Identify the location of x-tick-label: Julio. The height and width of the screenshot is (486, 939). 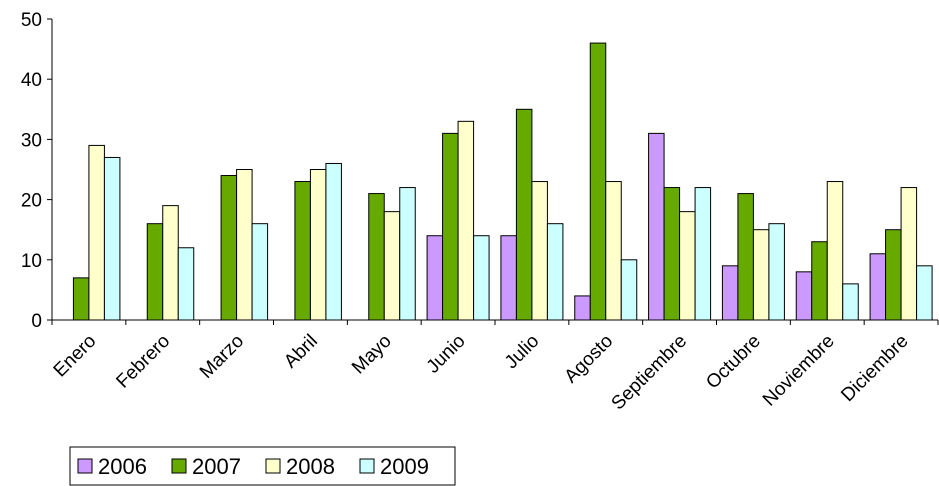
(522, 352).